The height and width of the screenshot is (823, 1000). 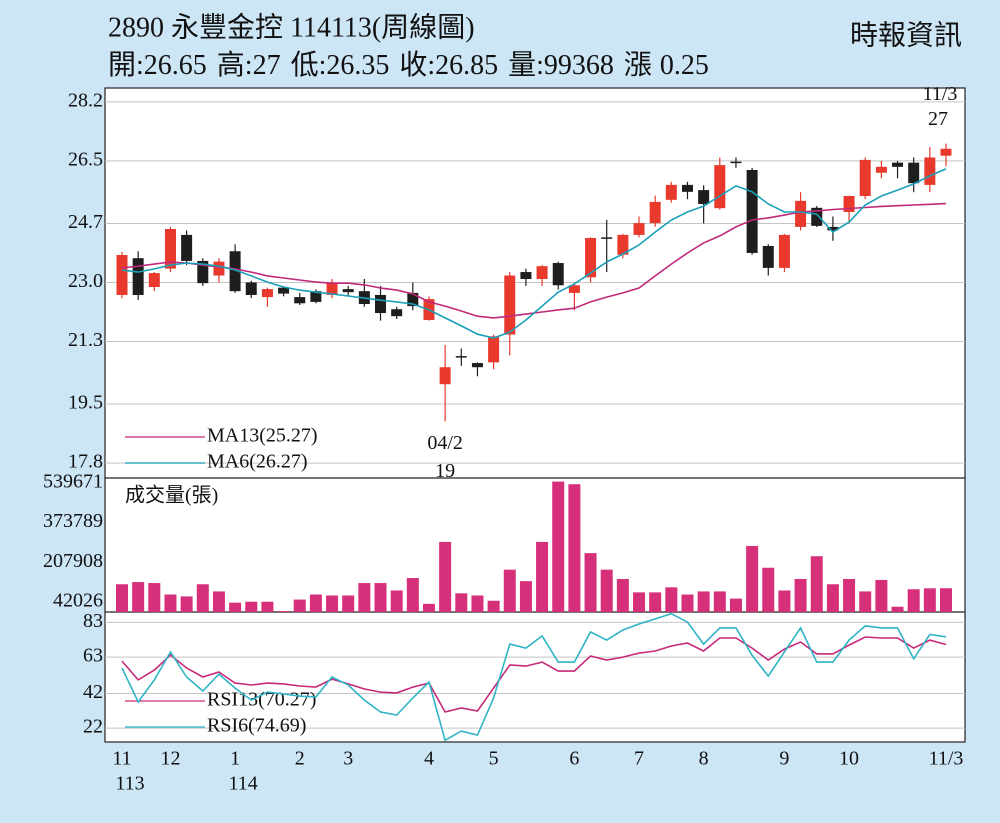 What do you see at coordinates (417, 65) in the screenshot?
I see `quote-label: 收:` at bounding box center [417, 65].